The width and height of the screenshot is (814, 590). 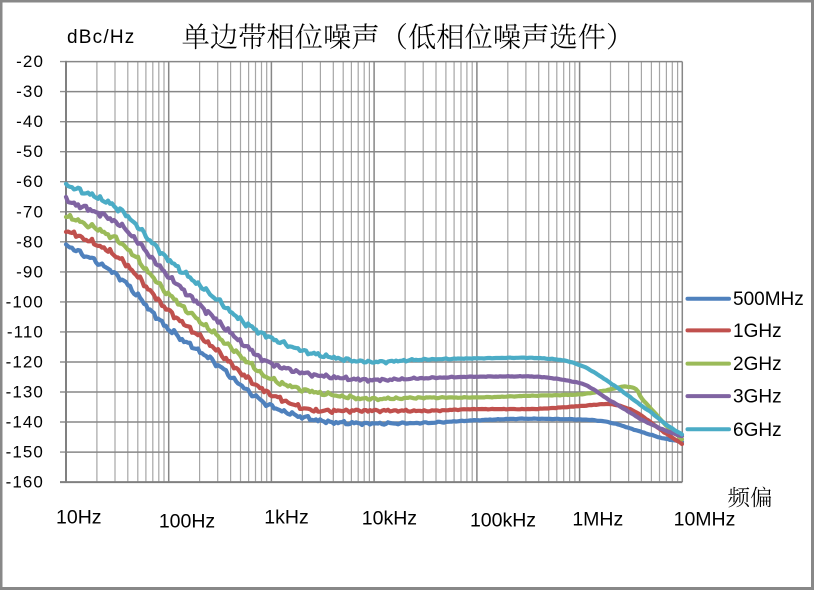 I want to click on svg-text: 500MHz, so click(x=768, y=299).